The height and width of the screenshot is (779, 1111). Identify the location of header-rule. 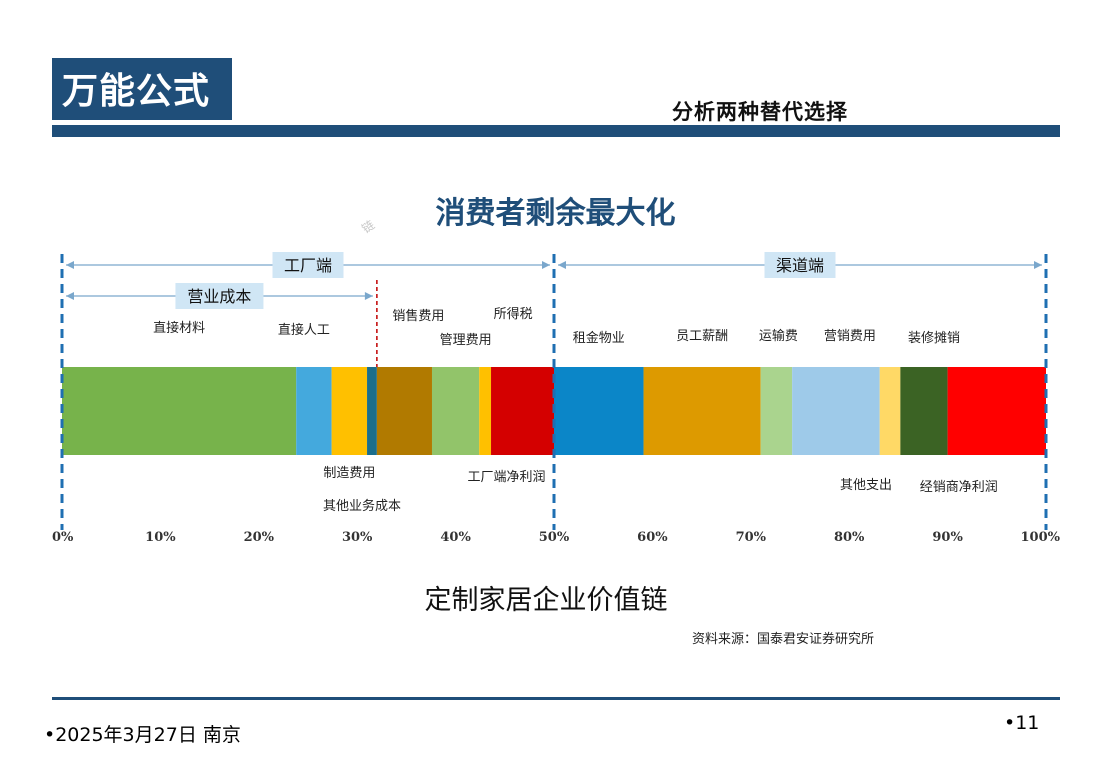
(556, 131).